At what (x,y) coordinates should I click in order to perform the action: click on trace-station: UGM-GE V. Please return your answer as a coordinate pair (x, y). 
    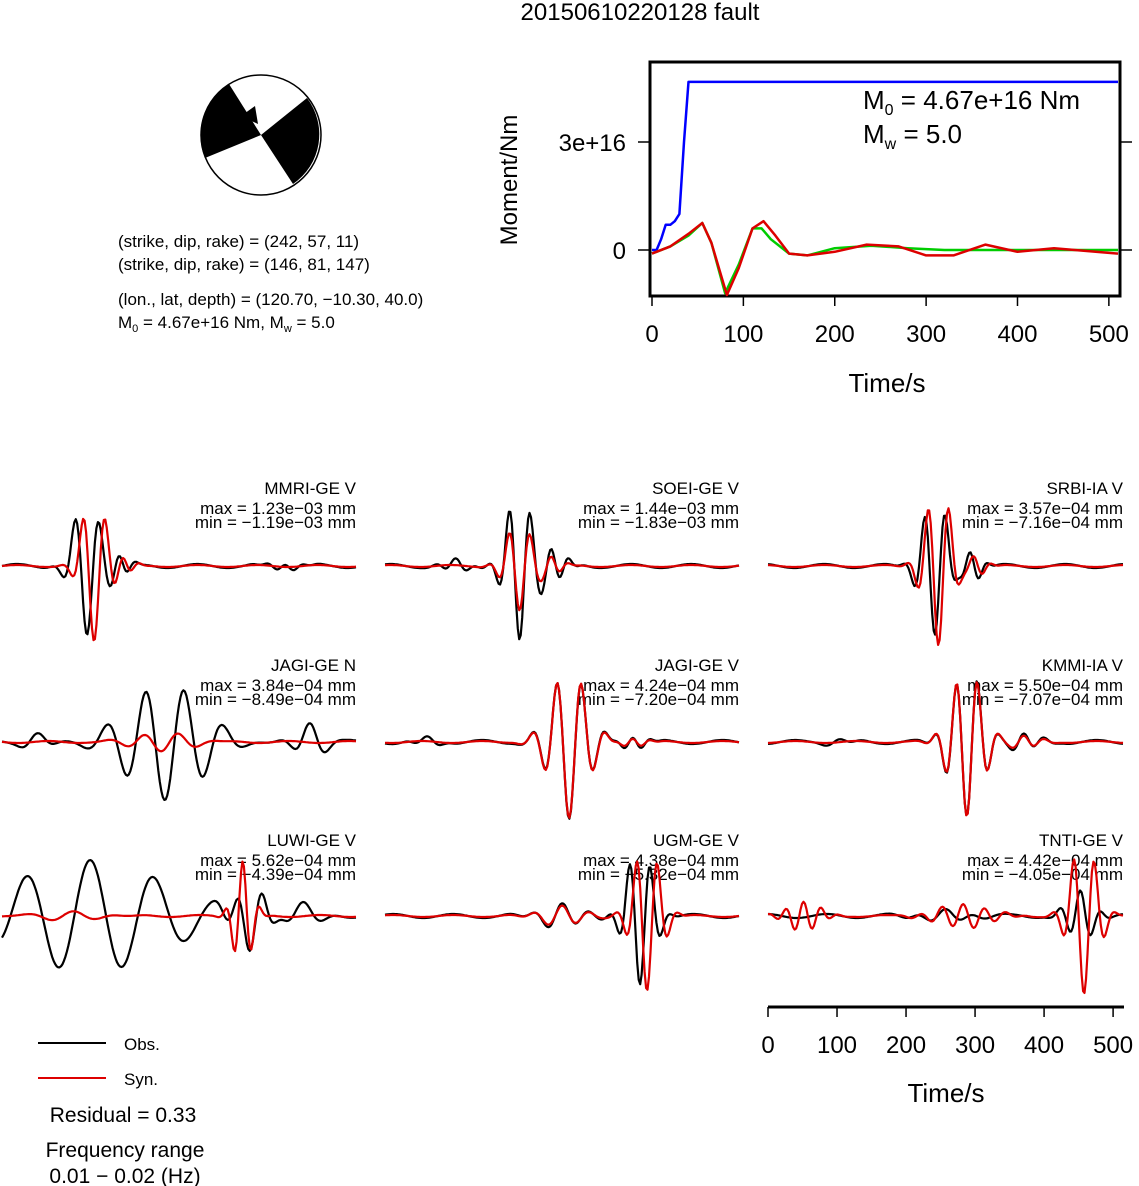
    Looking at the image, I should click on (696, 840).